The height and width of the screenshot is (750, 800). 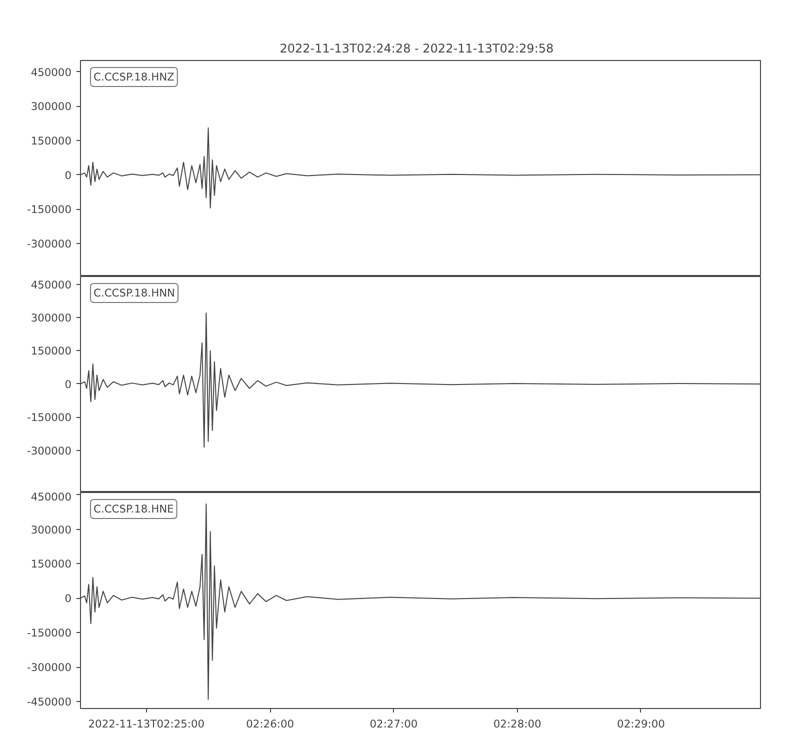 I want to click on text: C.CCSP.18.HNN, so click(x=135, y=293).